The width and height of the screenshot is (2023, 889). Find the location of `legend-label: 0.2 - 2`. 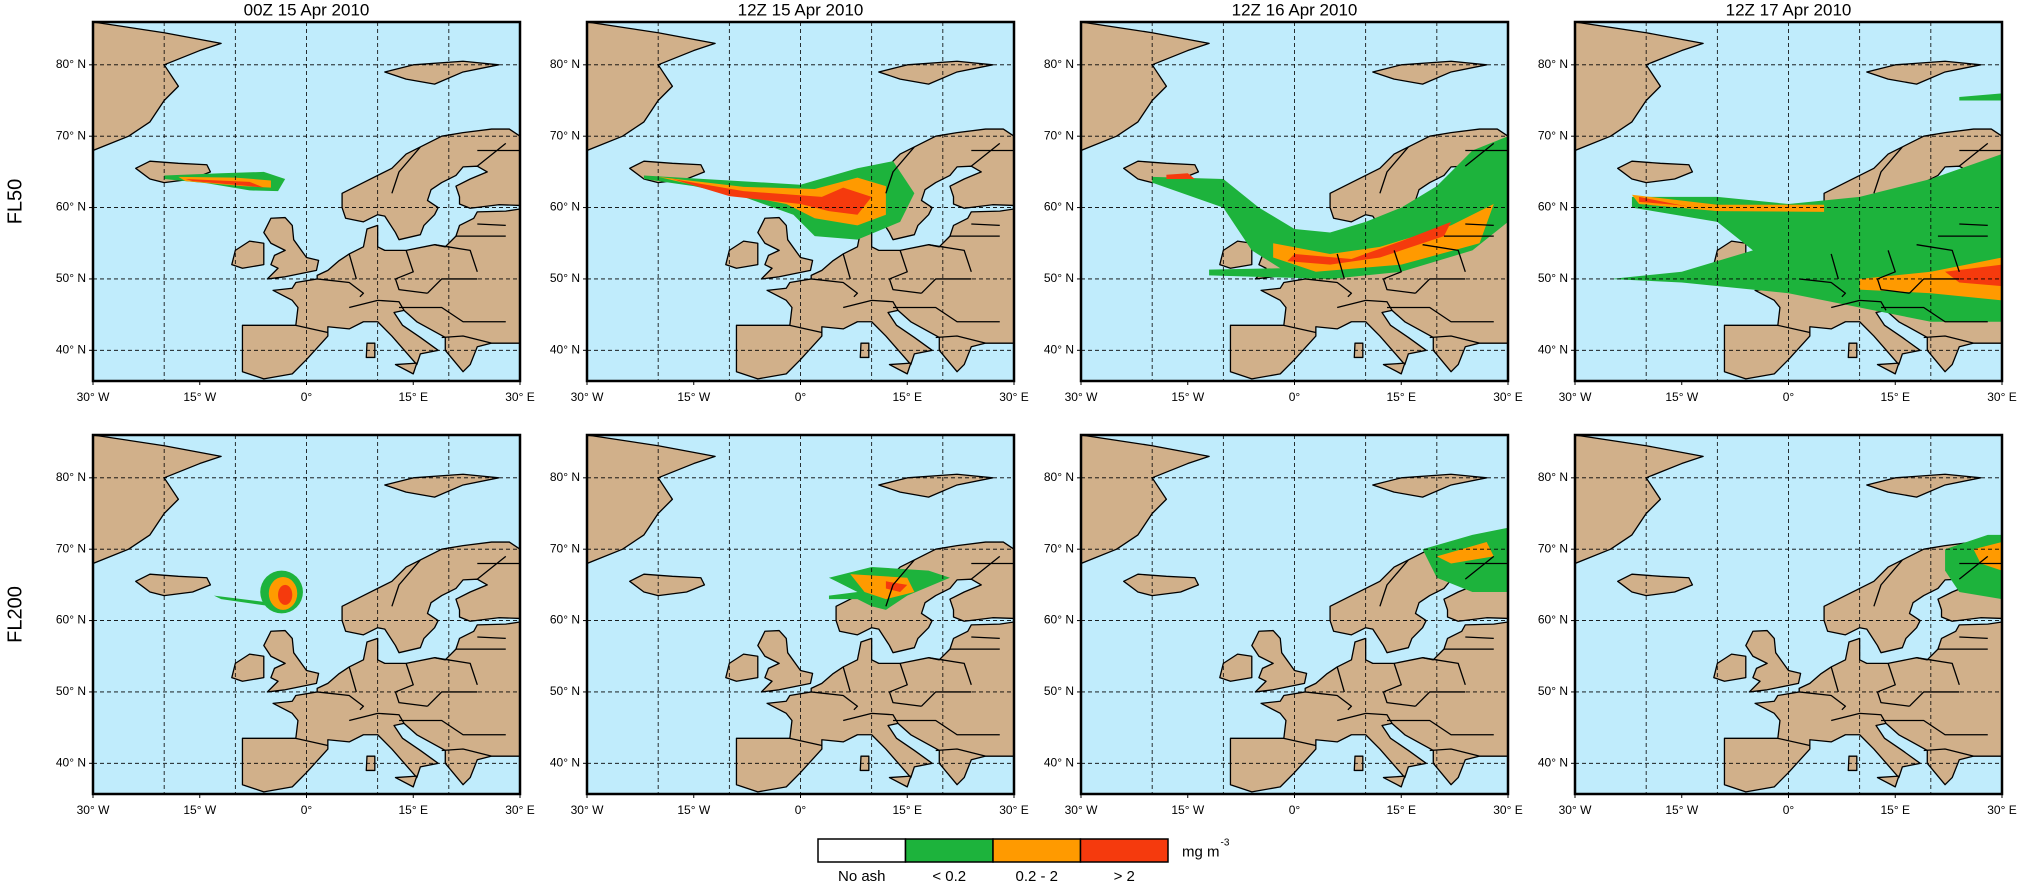

legend-label: 0.2 - 2 is located at coordinates (1036, 876).